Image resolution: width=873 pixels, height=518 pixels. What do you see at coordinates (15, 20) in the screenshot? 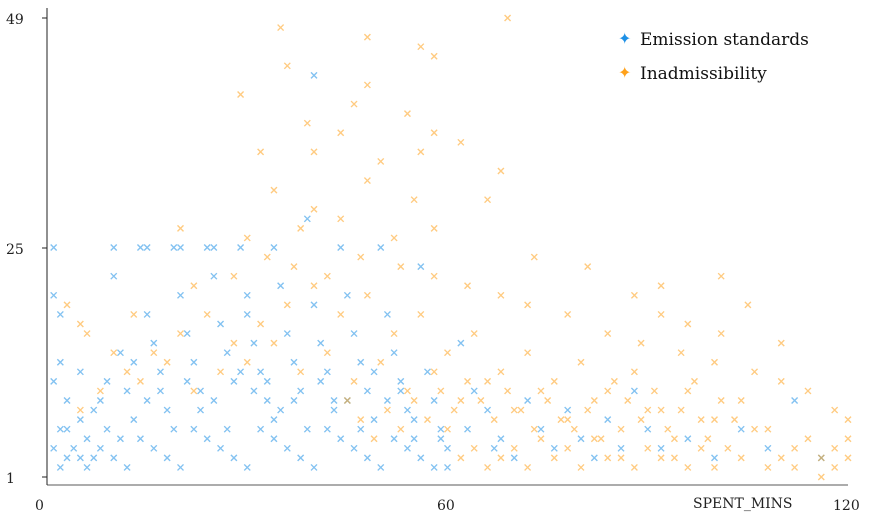
I see `y-tick-label-49: 49` at bounding box center [15, 20].